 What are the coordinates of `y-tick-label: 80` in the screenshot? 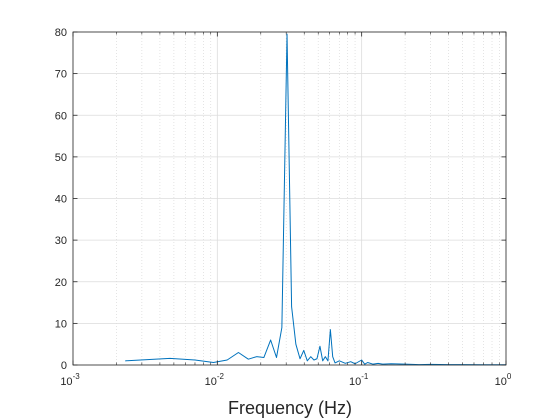 It's located at (61, 33).